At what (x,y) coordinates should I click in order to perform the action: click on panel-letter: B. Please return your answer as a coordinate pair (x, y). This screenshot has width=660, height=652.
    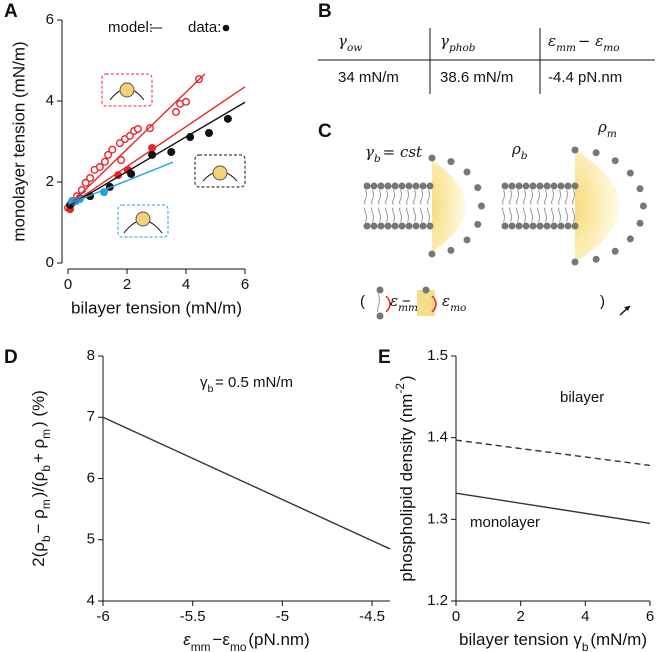
    Looking at the image, I should click on (325, 11).